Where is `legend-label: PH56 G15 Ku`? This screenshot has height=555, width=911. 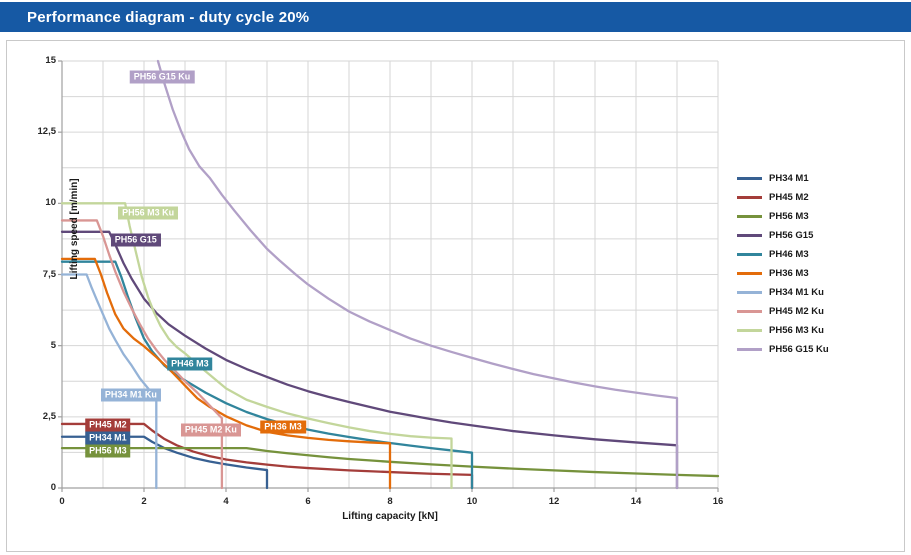
legend-label: PH56 G15 Ku is located at coordinates (799, 349).